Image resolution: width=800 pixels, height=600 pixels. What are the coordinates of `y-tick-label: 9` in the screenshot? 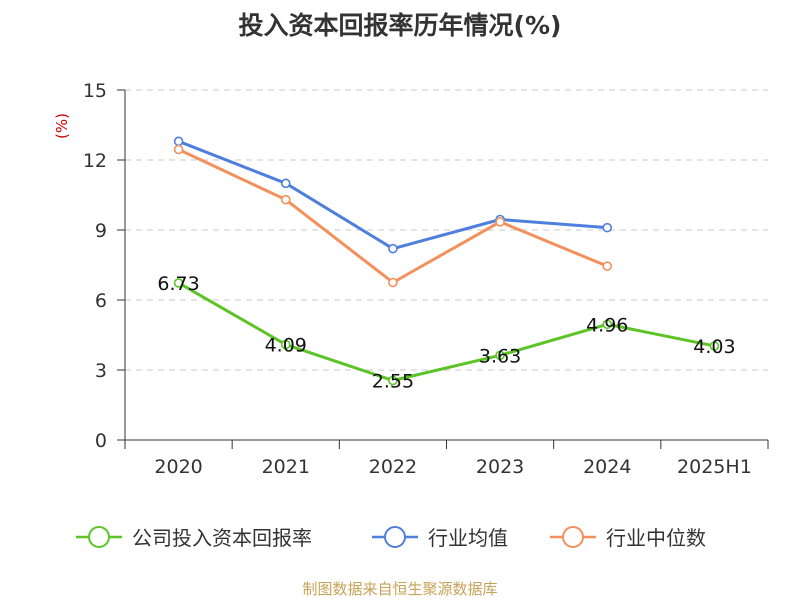 It's located at (101, 231).